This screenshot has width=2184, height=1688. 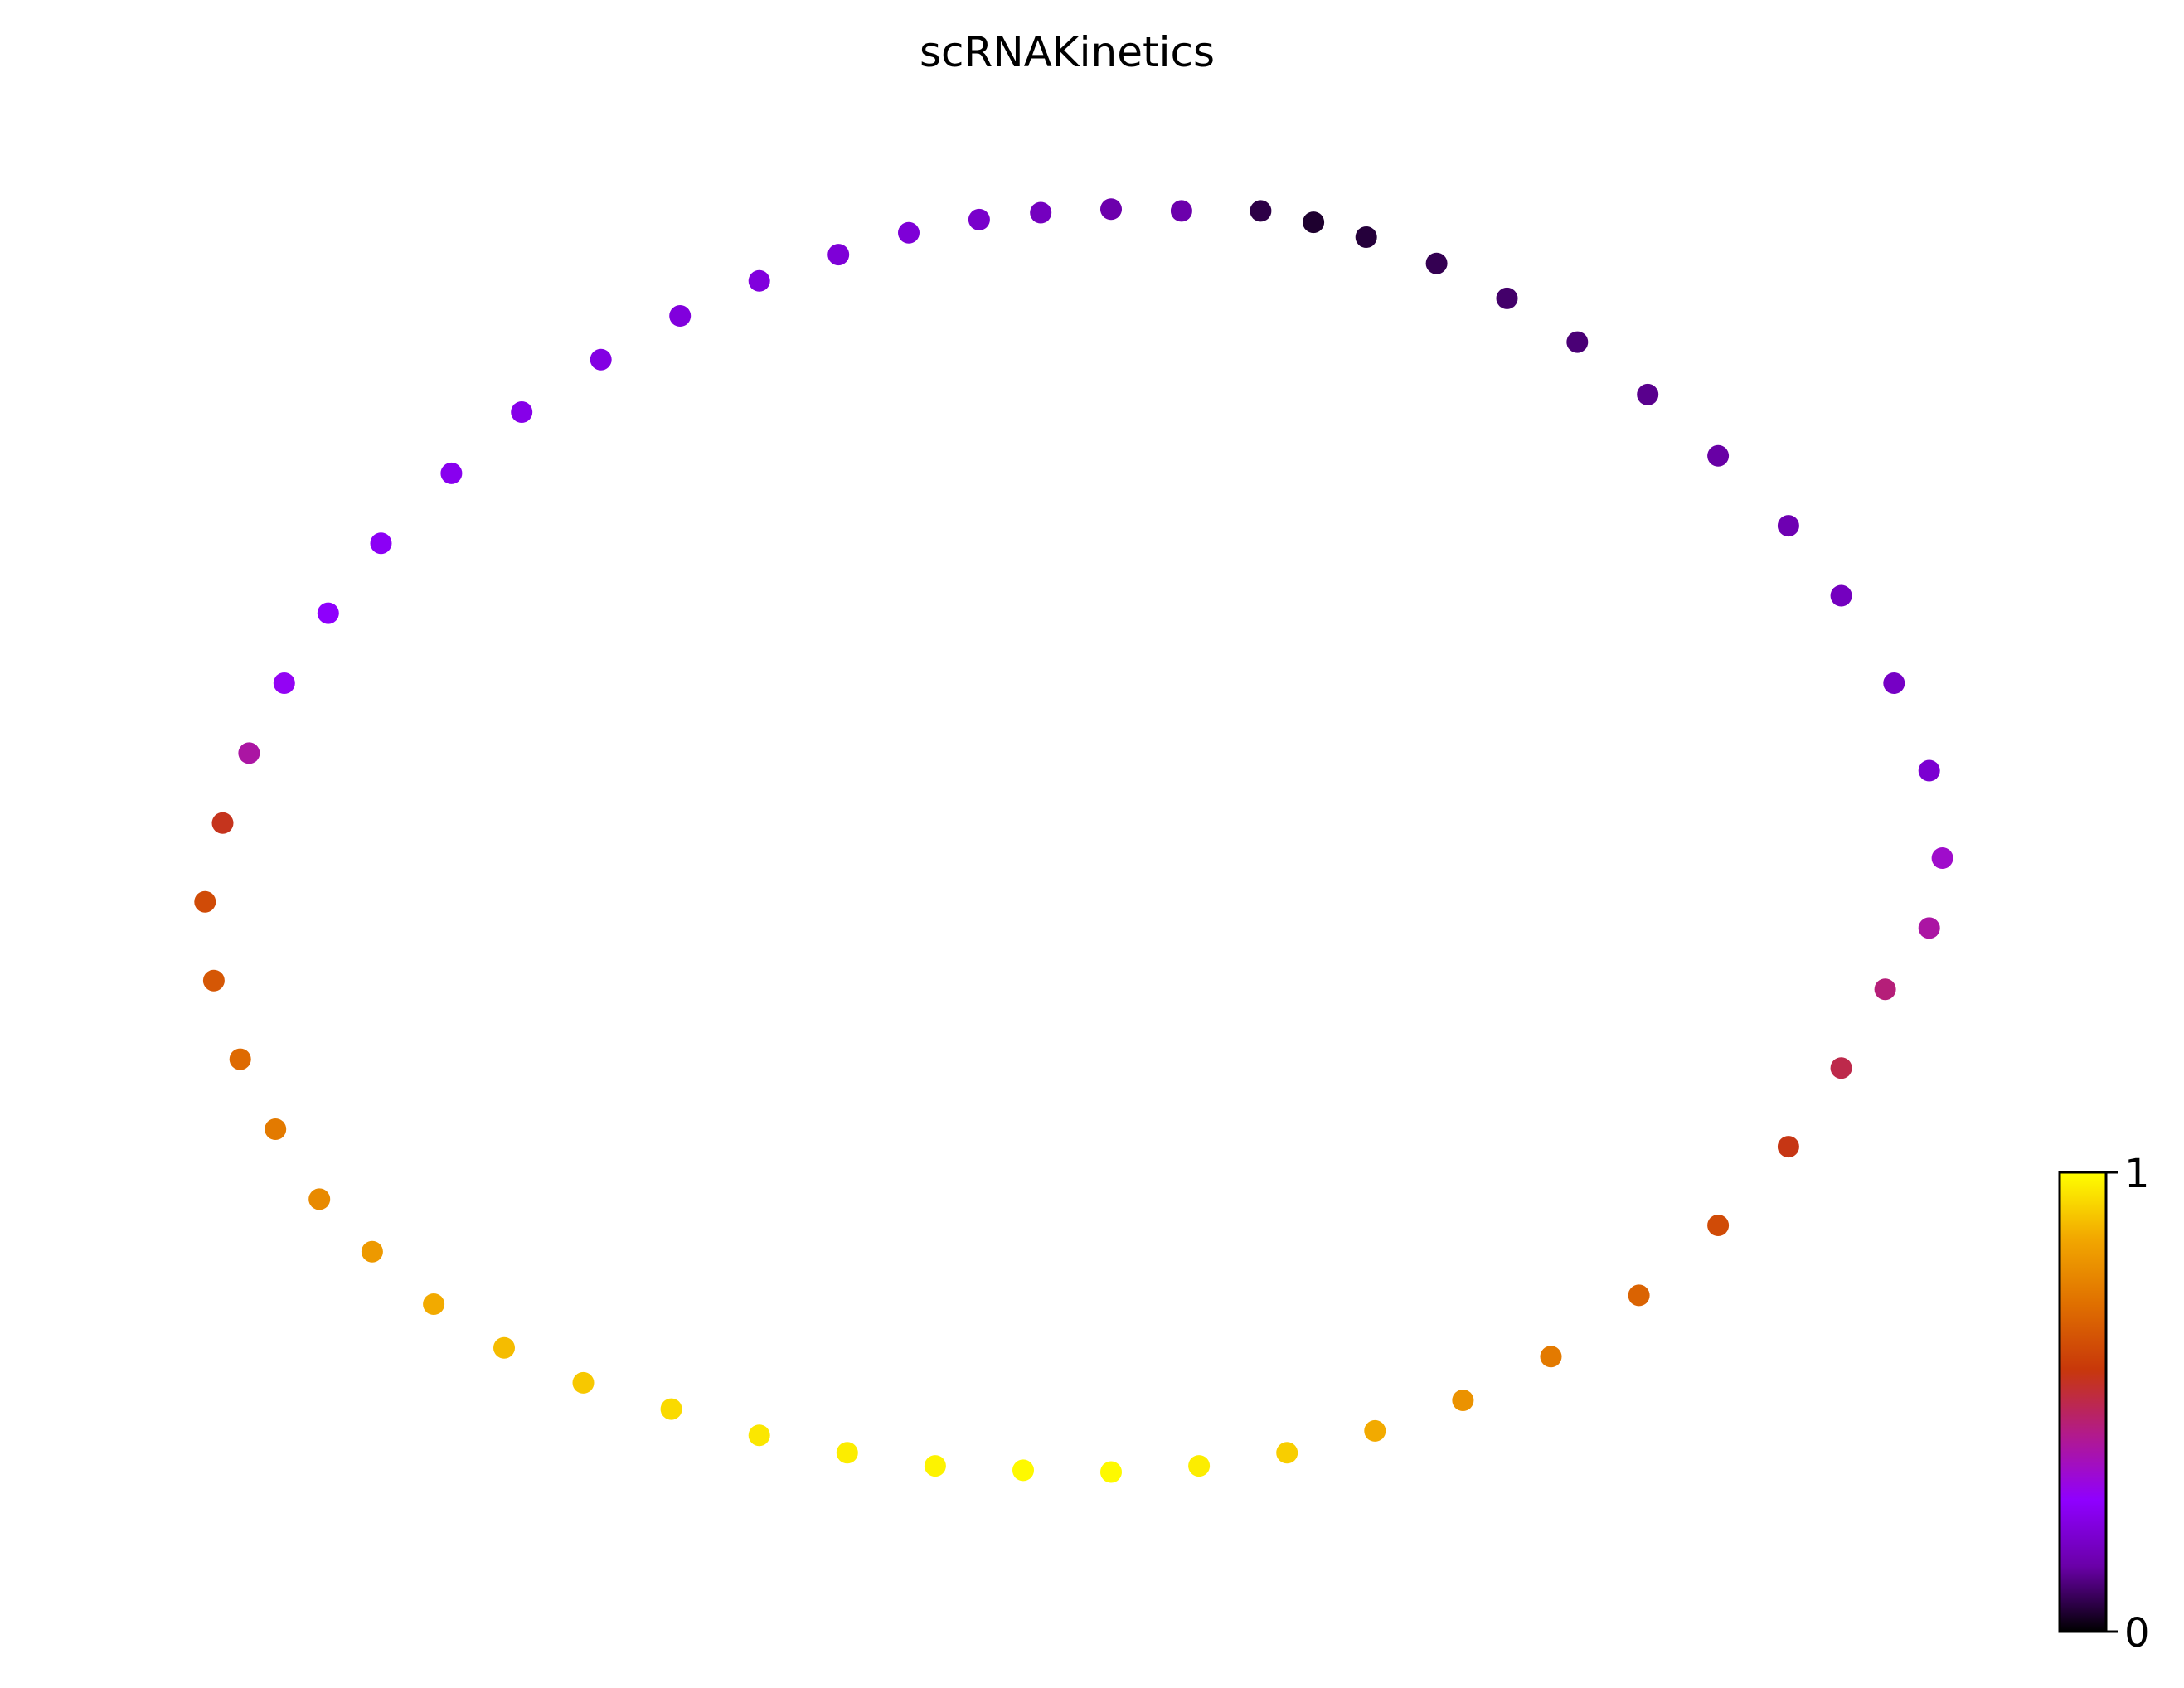 I want to click on colorbar-label-min: 0, so click(x=2137, y=1633).